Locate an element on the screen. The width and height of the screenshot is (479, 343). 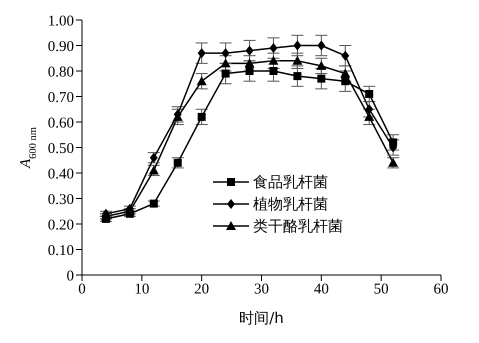
legend-label: 食品乳杆菌 is located at coordinates (290, 182).